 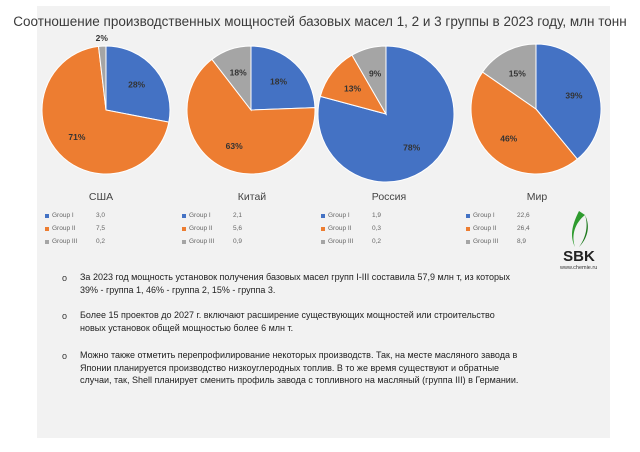 What do you see at coordinates (238, 241) in the screenshot?
I see `legend-value: 0,9` at bounding box center [238, 241].